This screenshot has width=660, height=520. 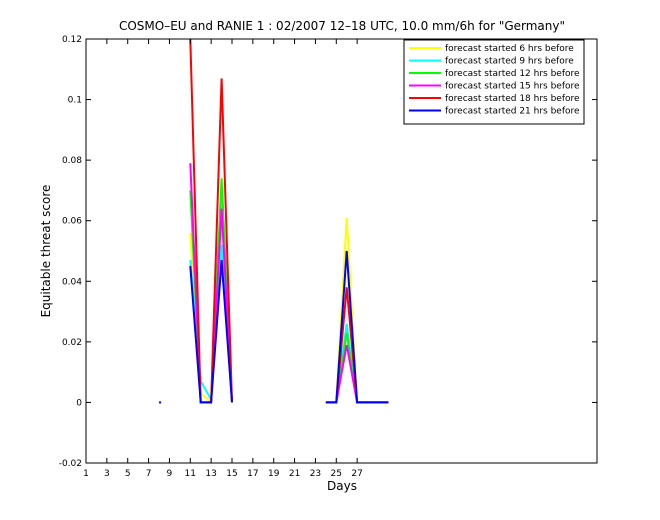 I want to click on x-tick-label: 5, so click(x=128, y=474).